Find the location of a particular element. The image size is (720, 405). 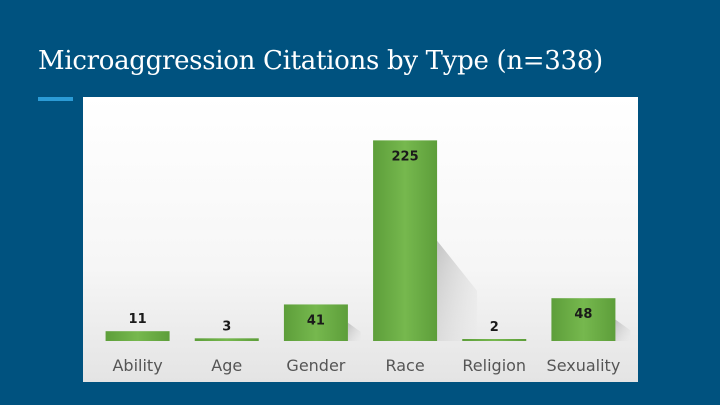

title-accent-bar is located at coordinates (55, 99).